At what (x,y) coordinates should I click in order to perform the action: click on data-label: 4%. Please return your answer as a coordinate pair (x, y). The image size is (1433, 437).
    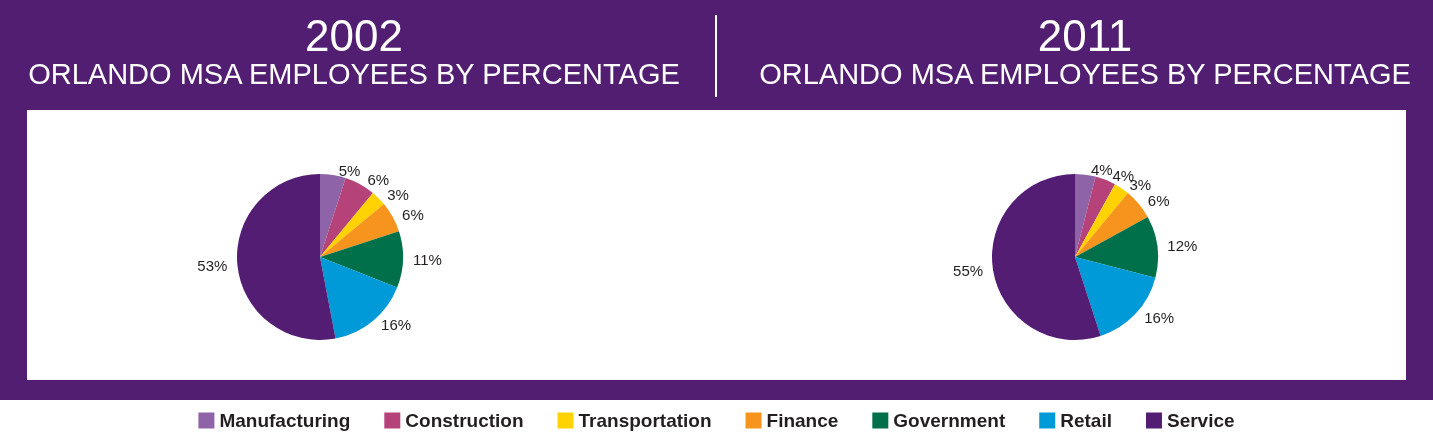
    Looking at the image, I should click on (1102, 170).